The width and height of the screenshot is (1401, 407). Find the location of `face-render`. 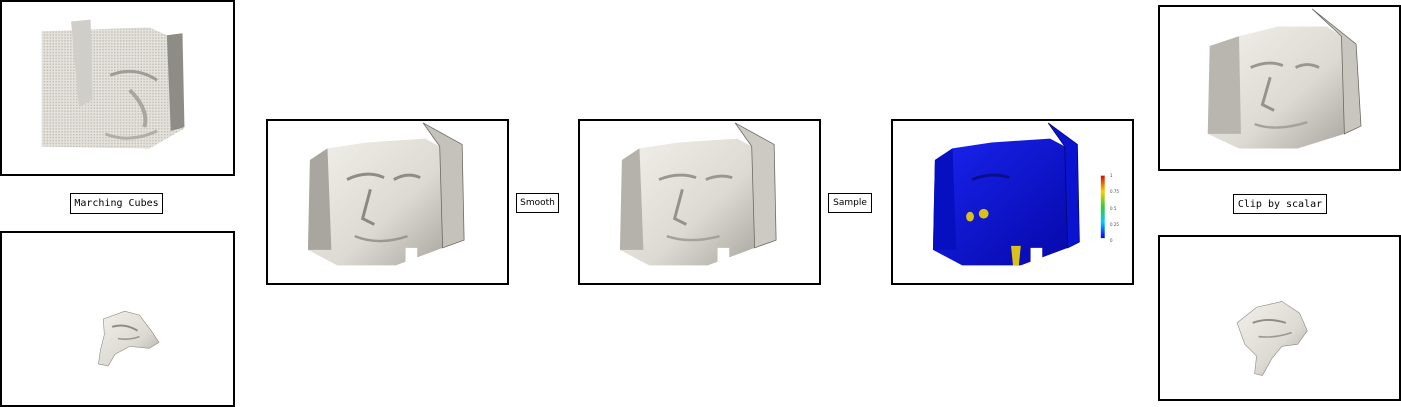

face-render is located at coordinates (386, 194).